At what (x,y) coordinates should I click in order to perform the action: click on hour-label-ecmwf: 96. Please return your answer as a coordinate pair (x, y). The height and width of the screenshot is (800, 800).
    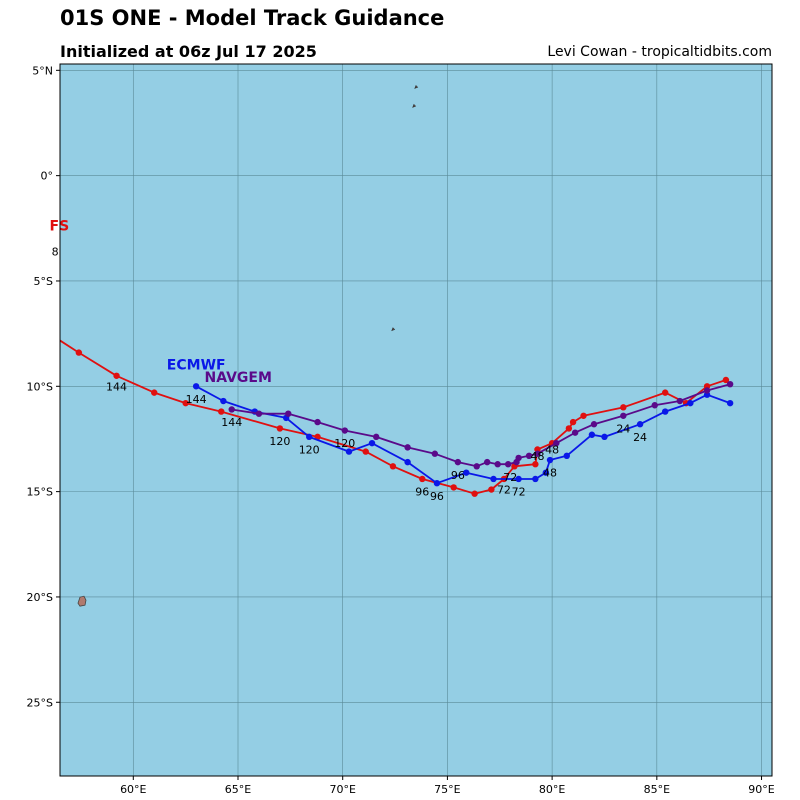
    Looking at the image, I should click on (437, 496).